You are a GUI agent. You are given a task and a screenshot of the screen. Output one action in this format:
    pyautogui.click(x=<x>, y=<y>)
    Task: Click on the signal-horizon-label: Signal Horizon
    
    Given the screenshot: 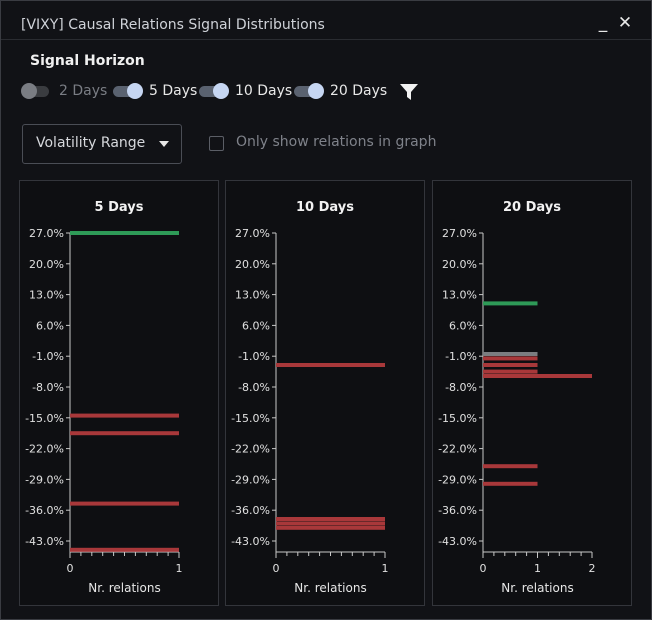 What is the action you would take?
    pyautogui.click(x=87, y=61)
    